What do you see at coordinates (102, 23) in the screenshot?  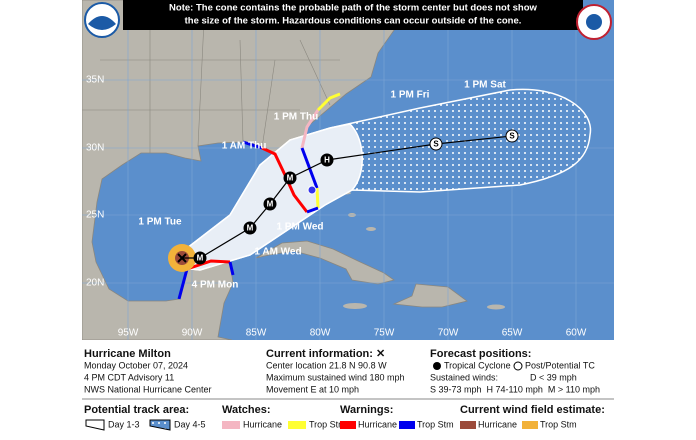 I see `noaa-logo-bird` at bounding box center [102, 23].